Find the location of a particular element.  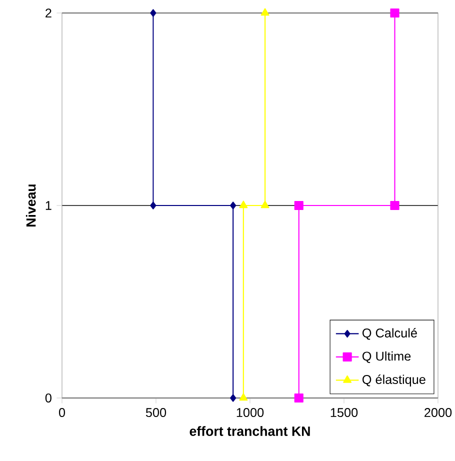

legend-label: Q Calculé is located at coordinates (389, 334).